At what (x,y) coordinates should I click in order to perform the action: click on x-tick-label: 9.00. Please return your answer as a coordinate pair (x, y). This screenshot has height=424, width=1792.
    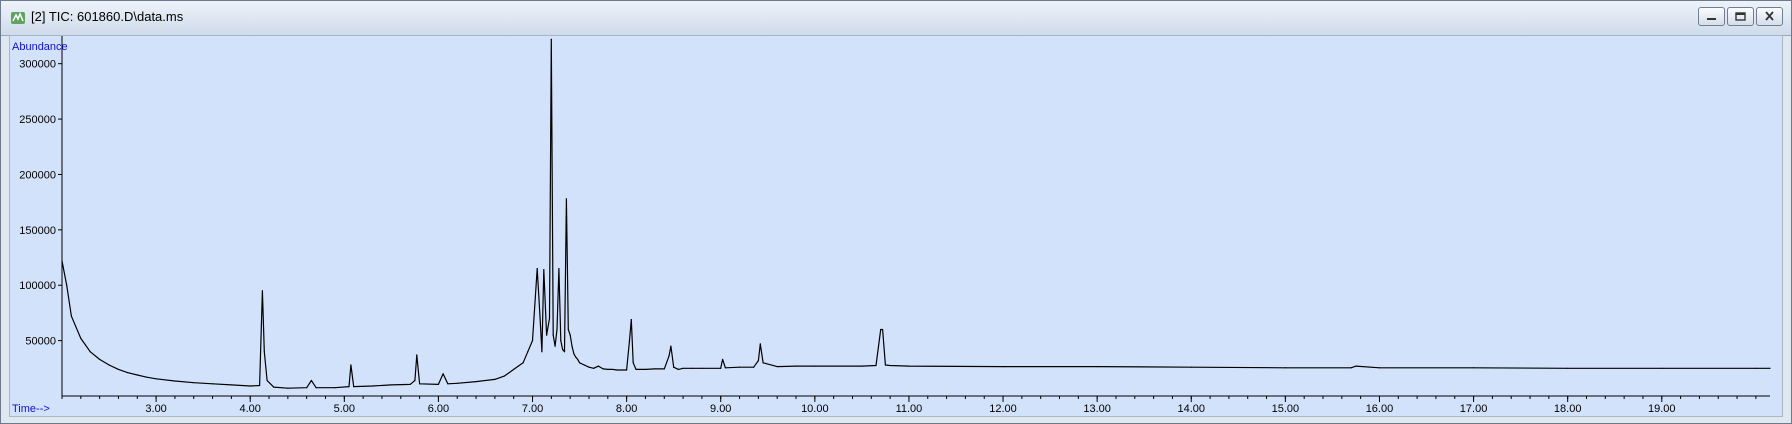
    Looking at the image, I should click on (720, 409).